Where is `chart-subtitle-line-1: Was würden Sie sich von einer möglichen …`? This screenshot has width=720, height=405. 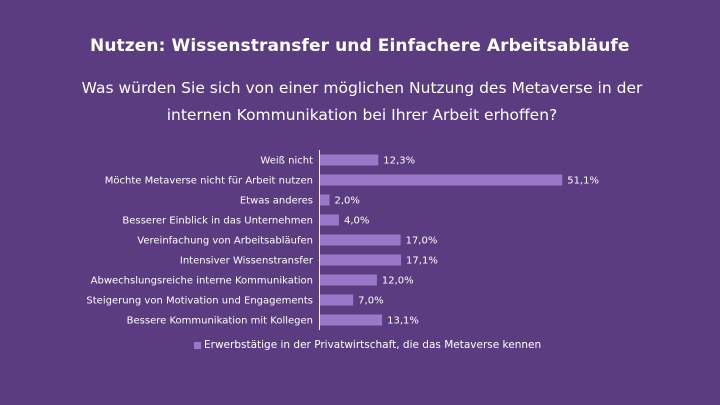
chart-subtitle-line-1: Was würden Sie sich von einer möglichen … is located at coordinates (362, 88).